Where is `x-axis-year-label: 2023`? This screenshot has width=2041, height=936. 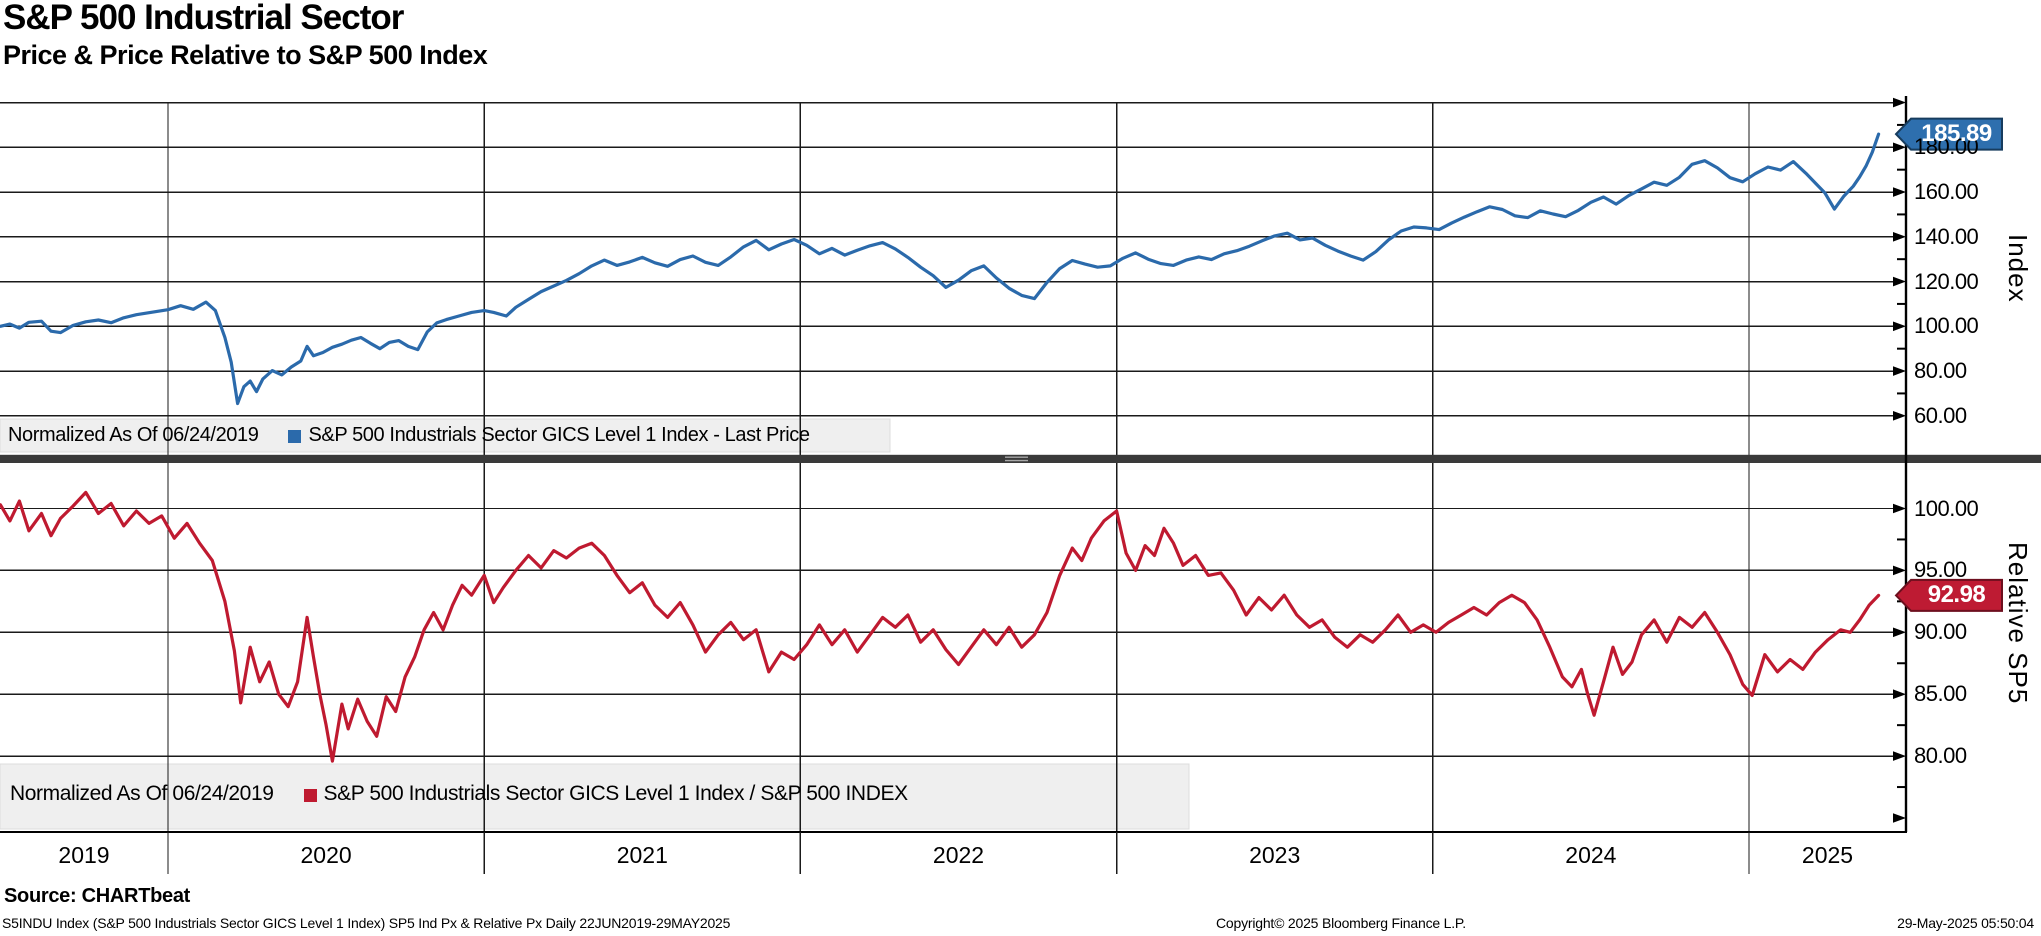 x-axis-year-label: 2023 is located at coordinates (1275, 855).